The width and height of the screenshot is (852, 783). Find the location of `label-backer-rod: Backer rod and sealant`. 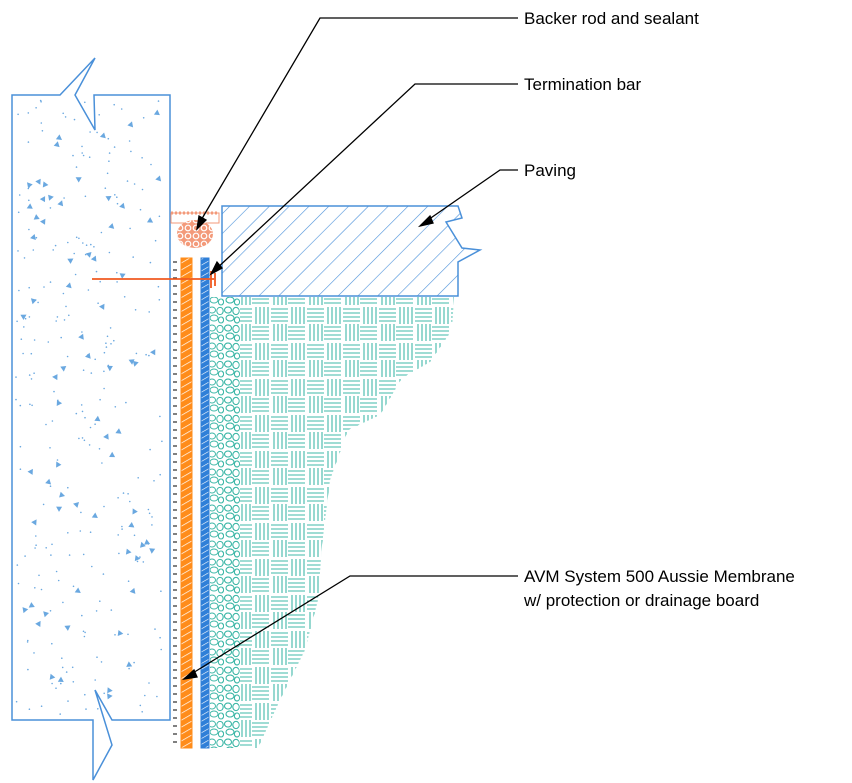

label-backer-rod: Backer rod and sealant is located at coordinates (611, 18).